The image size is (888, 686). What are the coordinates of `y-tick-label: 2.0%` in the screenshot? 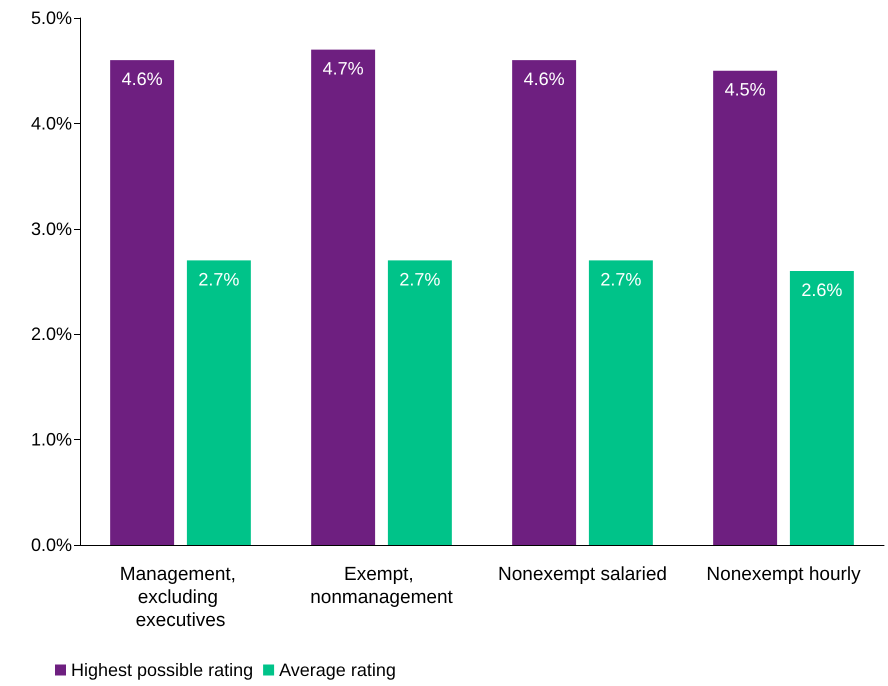 It's located at (51, 334).